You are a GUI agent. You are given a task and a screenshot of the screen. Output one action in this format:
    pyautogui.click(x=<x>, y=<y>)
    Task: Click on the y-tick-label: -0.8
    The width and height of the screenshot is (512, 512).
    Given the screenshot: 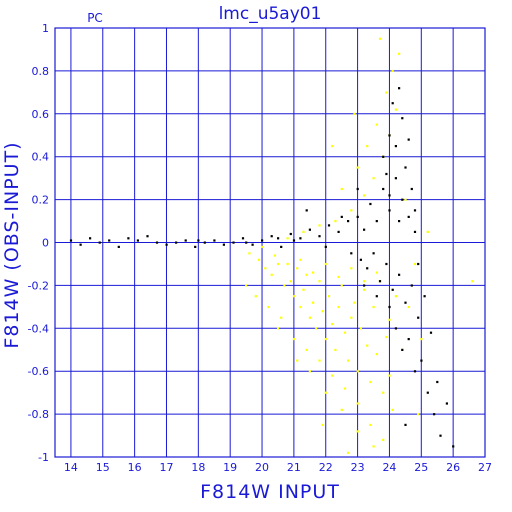 What is the action you would take?
    pyautogui.click(x=38, y=414)
    